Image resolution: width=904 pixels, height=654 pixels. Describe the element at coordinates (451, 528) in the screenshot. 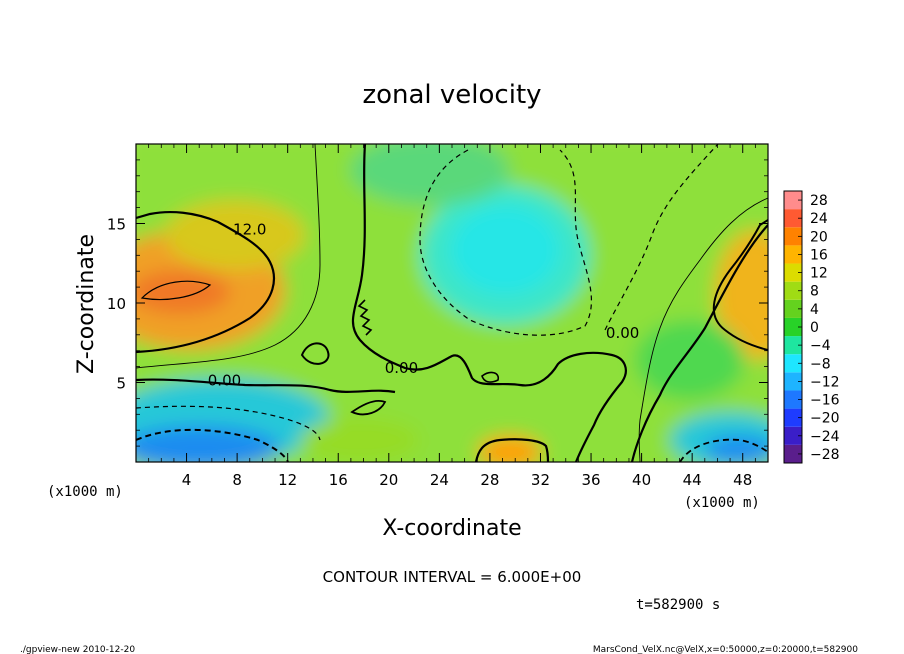

I see `x-axis-label: X-coordinate` at that location.